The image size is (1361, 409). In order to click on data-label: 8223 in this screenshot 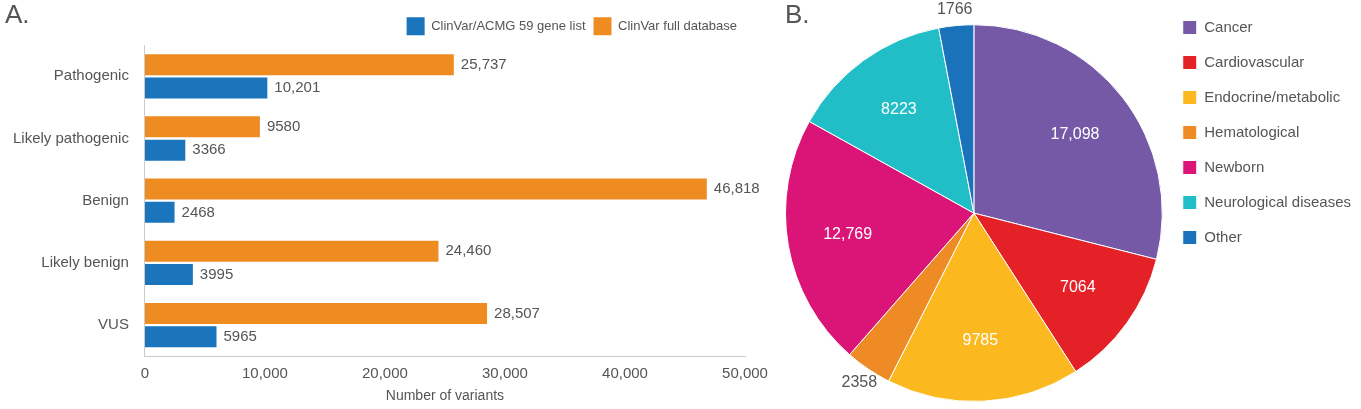, I will do `click(899, 108)`.